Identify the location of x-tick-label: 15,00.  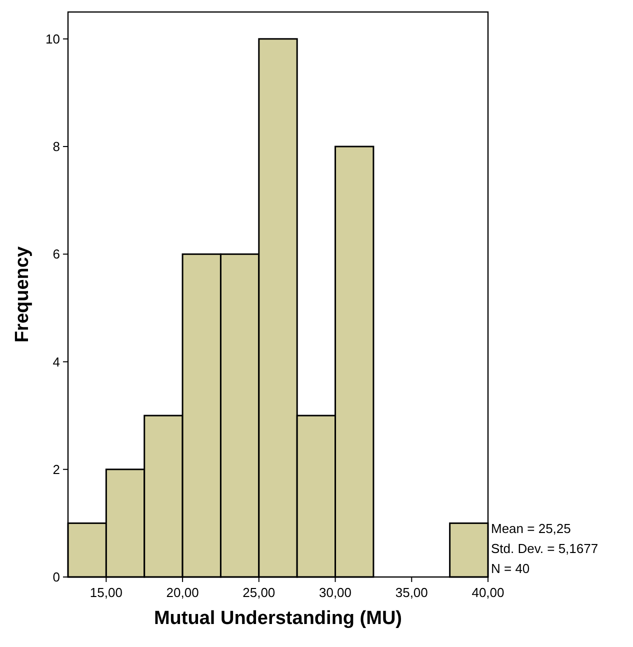
(106, 592).